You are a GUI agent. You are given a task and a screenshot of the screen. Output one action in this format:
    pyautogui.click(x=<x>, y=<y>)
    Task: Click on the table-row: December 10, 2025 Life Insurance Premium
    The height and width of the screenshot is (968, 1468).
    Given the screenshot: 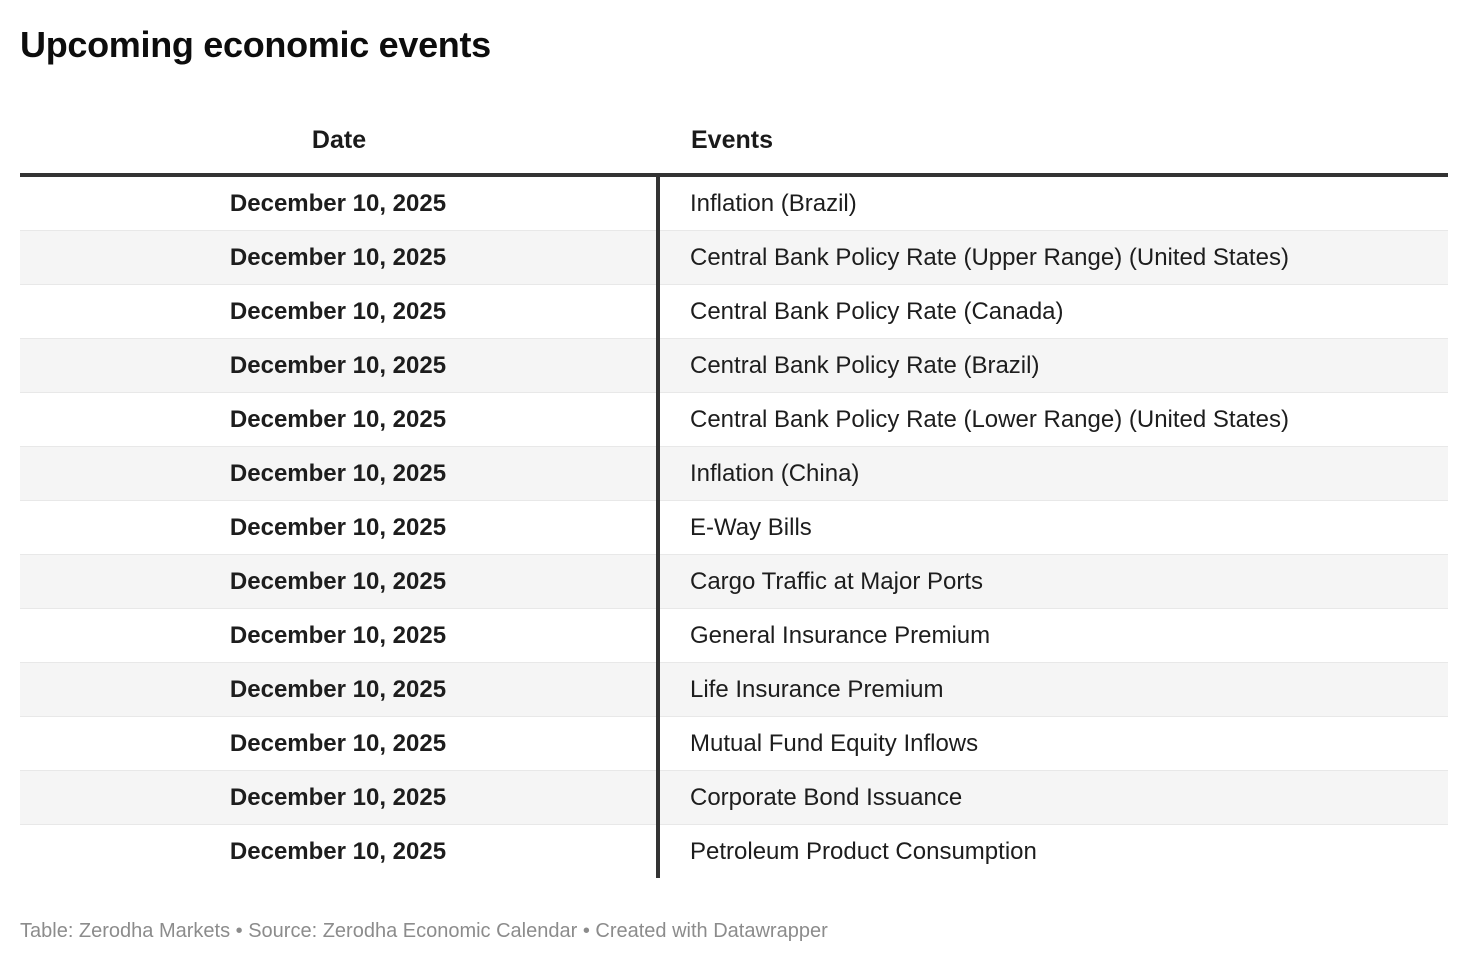 What is the action you would take?
    pyautogui.click(x=734, y=689)
    